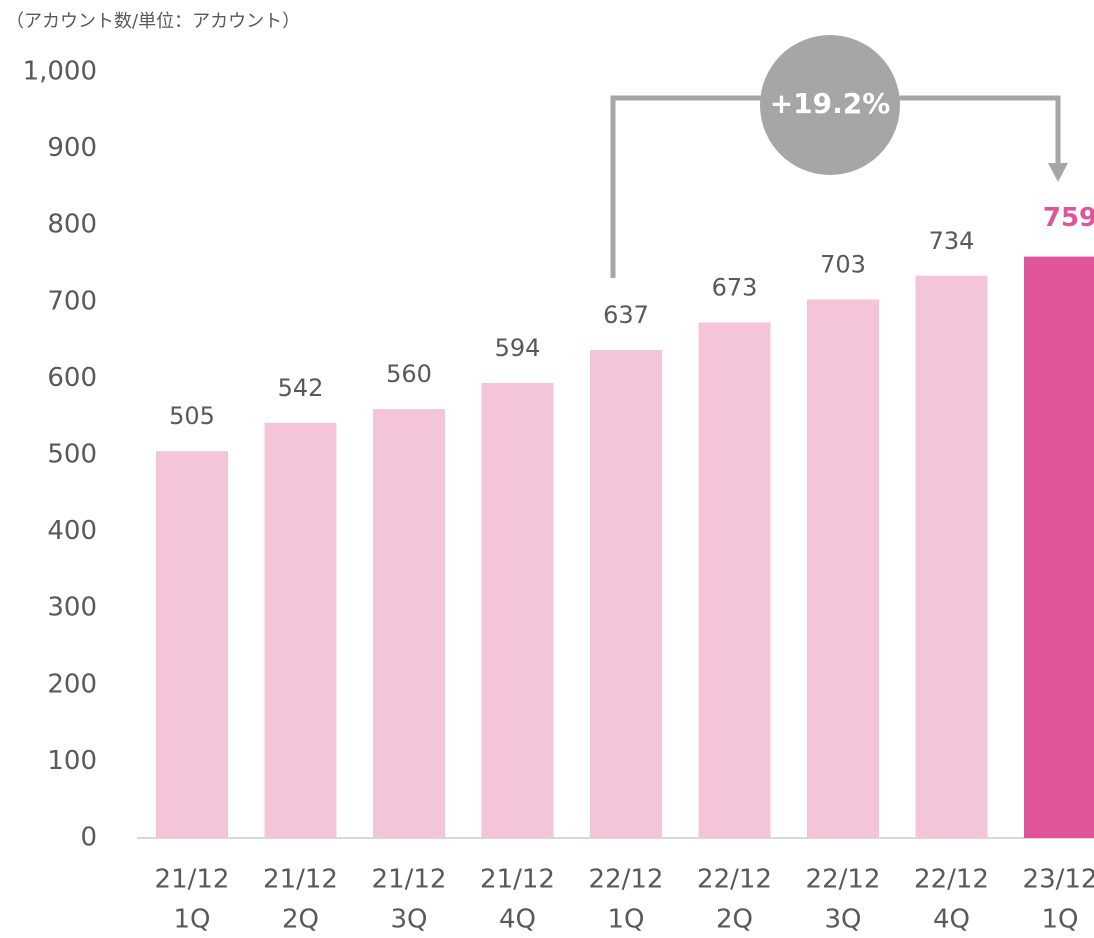 The image size is (1094, 938). Describe the element at coordinates (843, 265) in the screenshot. I see `value-label: 703` at that location.